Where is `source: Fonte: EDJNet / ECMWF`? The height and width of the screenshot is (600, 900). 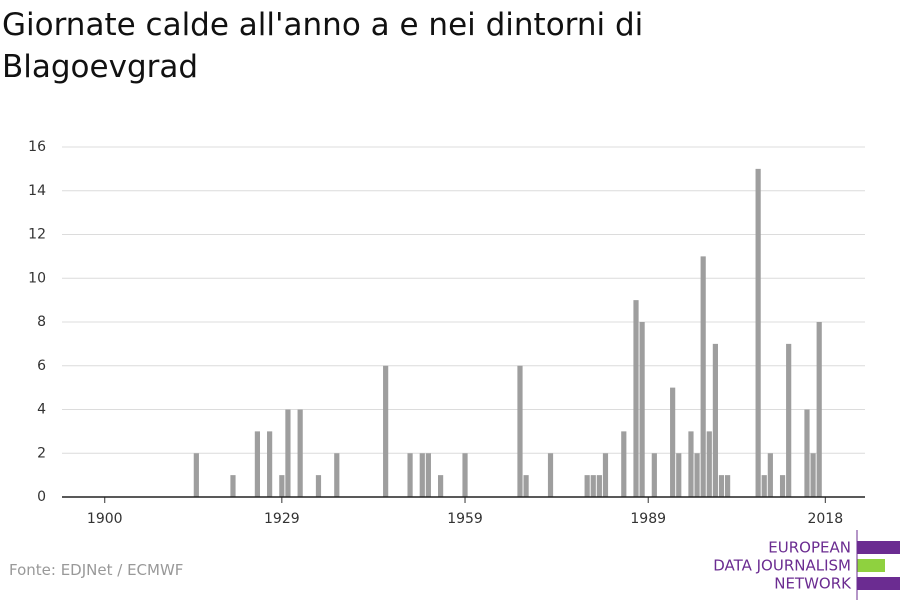
source: Fonte: EDJNet / ECMWF is located at coordinates (96, 570).